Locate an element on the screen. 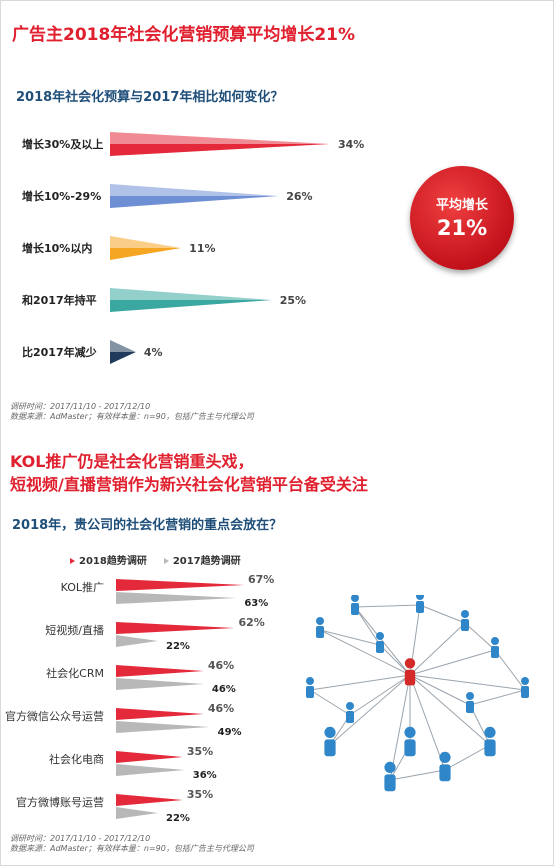 This screenshot has height=866, width=554. bar-value-label: 67% is located at coordinates (261, 579).